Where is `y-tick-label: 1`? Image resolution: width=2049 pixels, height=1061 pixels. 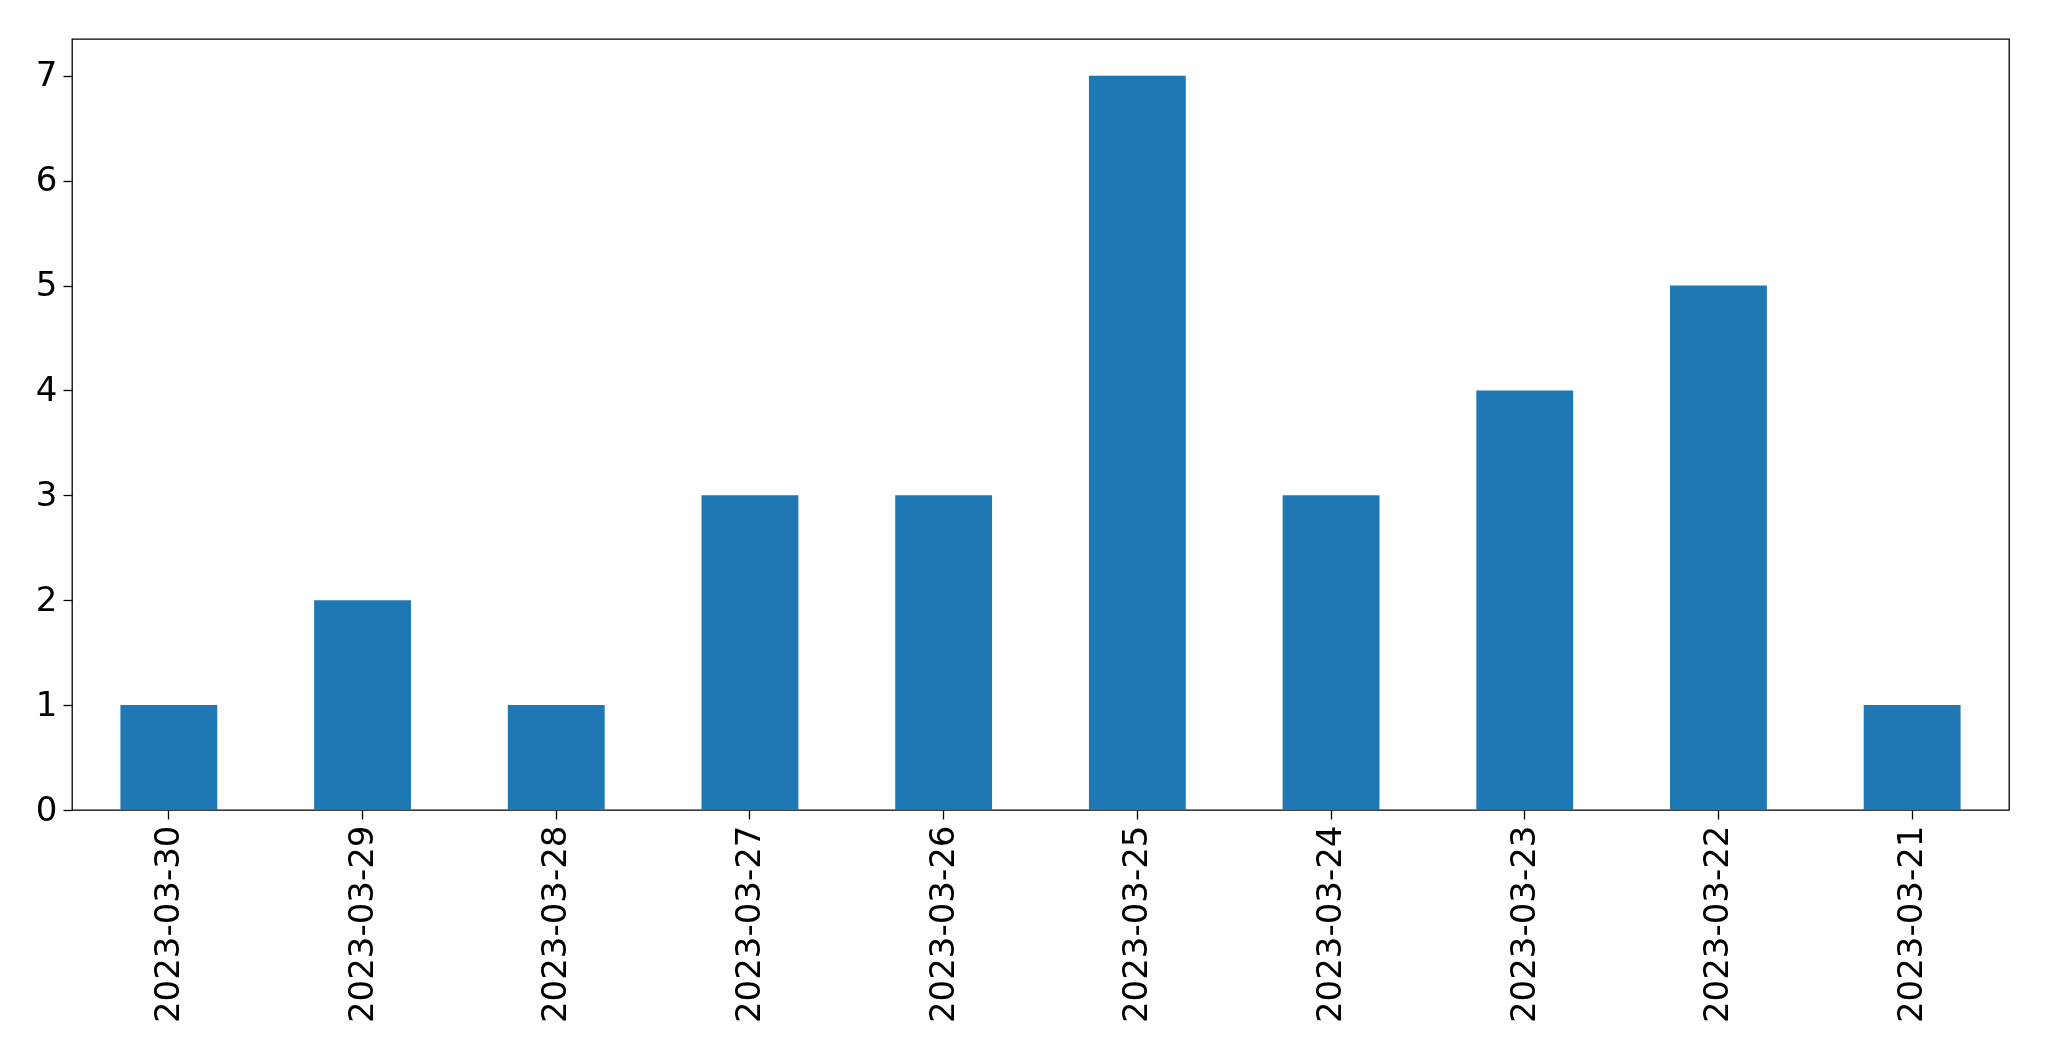 y-tick-label: 1 is located at coordinates (46, 703).